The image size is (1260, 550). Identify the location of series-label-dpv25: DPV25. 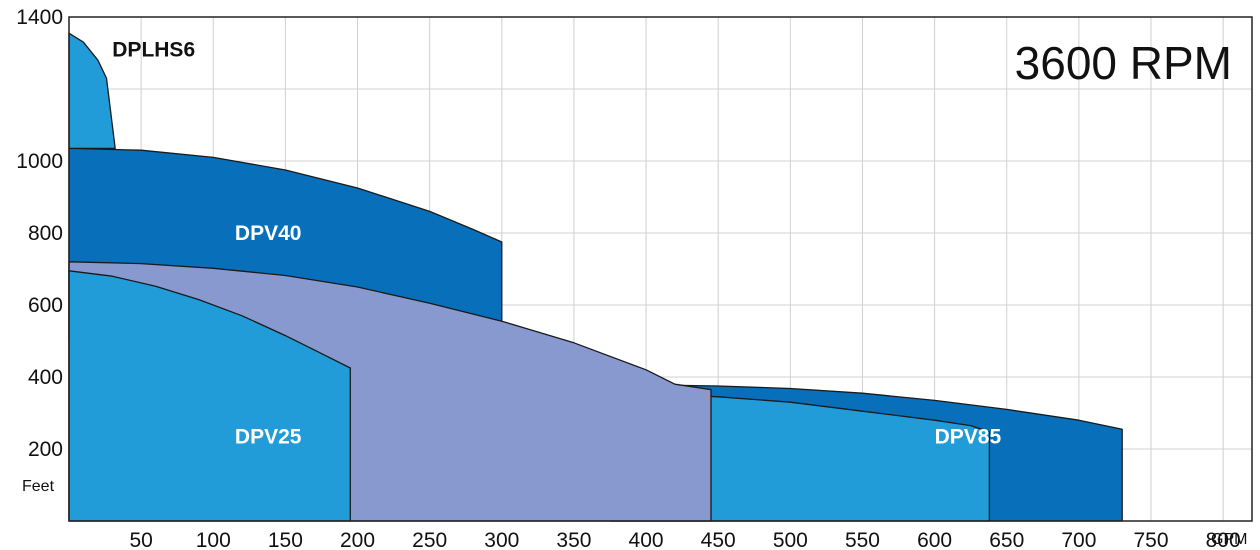
(268, 437).